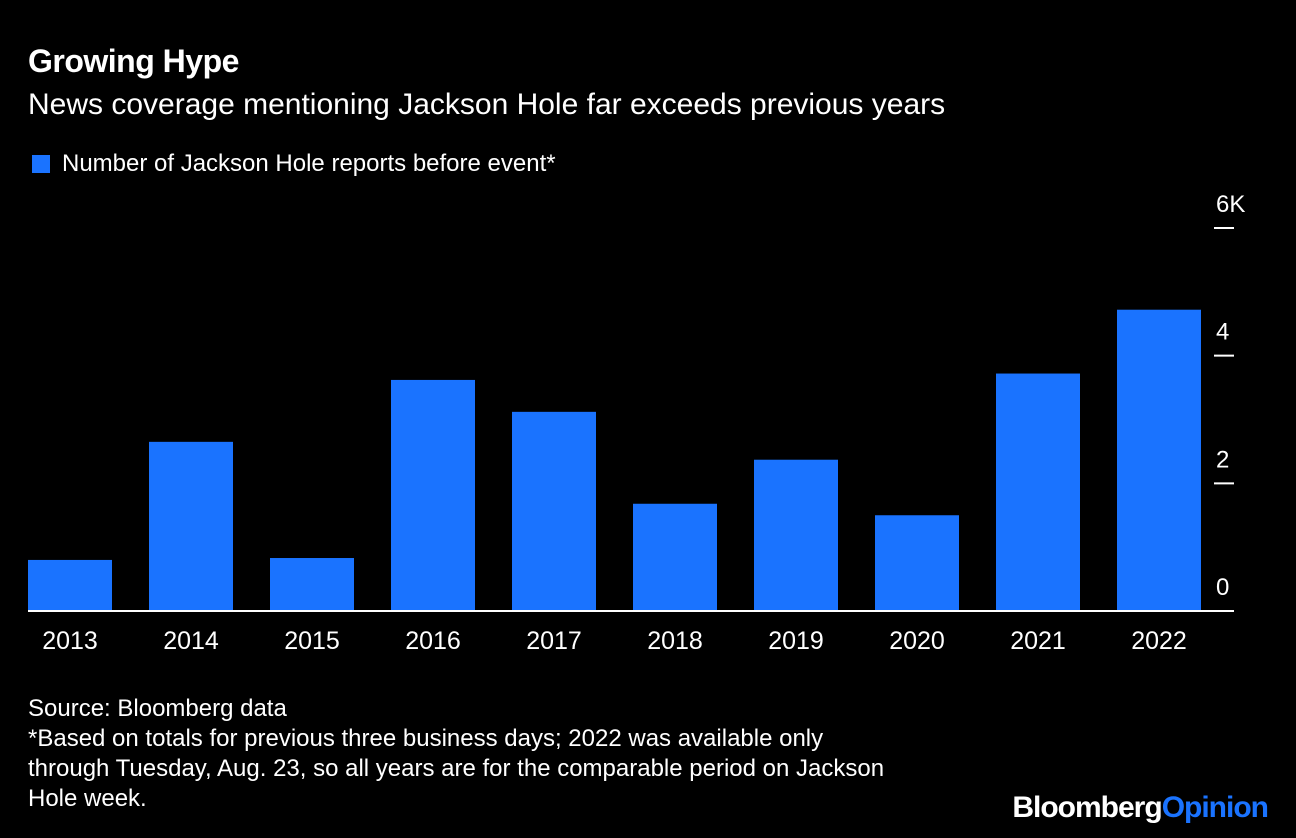 This screenshot has height=838, width=1296. What do you see at coordinates (87, 798) in the screenshot?
I see `note-line: Hole week.` at bounding box center [87, 798].